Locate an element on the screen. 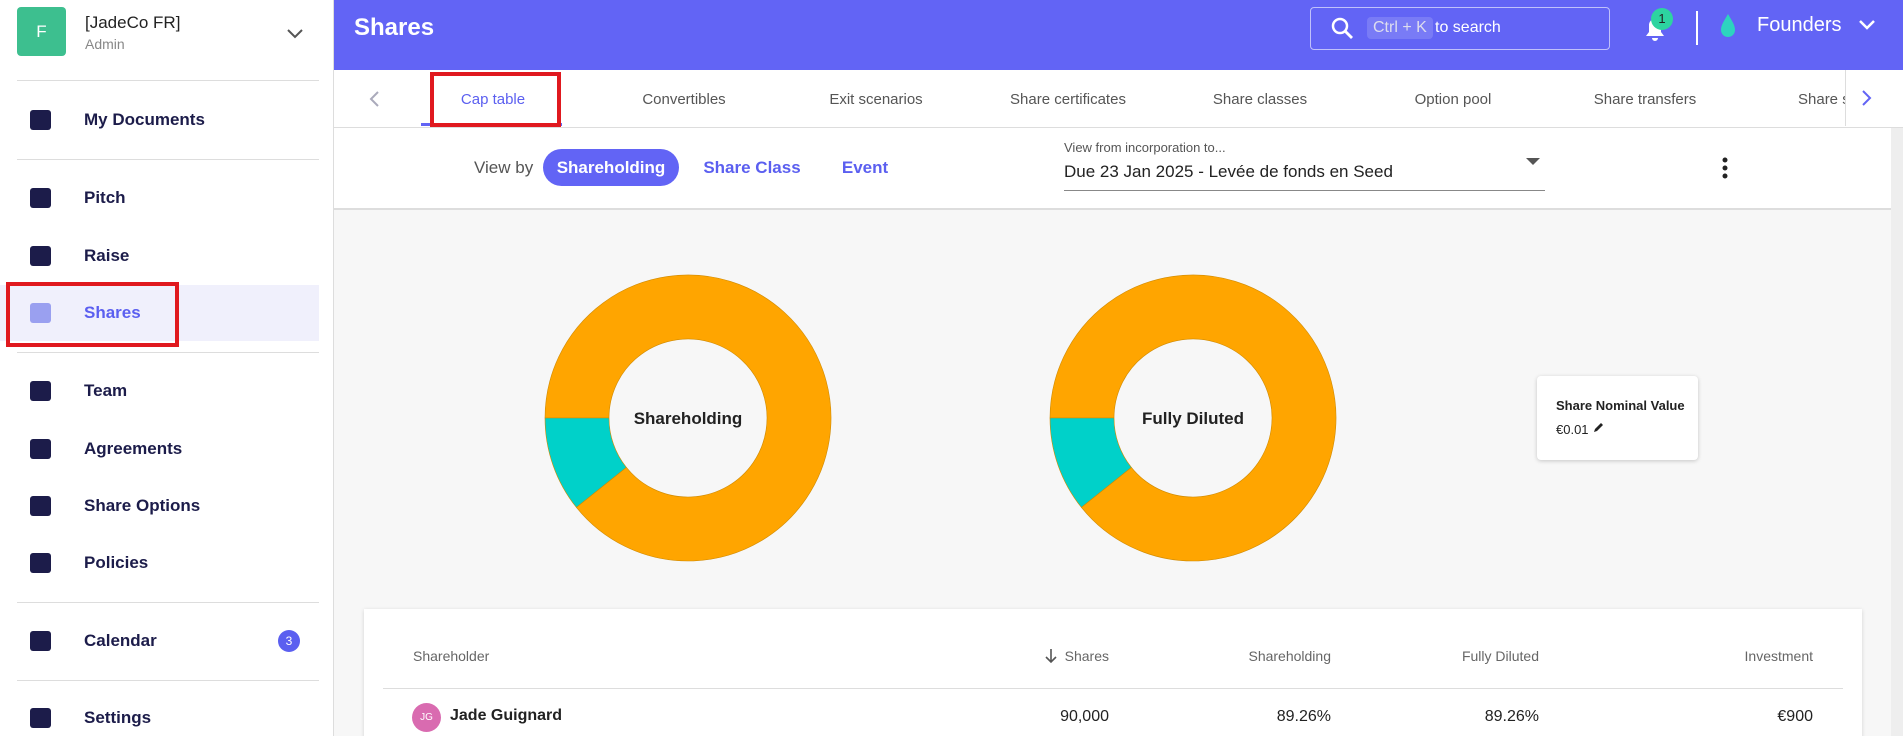 This screenshot has height=736, width=1903. tab: Option pool is located at coordinates (1453, 99).